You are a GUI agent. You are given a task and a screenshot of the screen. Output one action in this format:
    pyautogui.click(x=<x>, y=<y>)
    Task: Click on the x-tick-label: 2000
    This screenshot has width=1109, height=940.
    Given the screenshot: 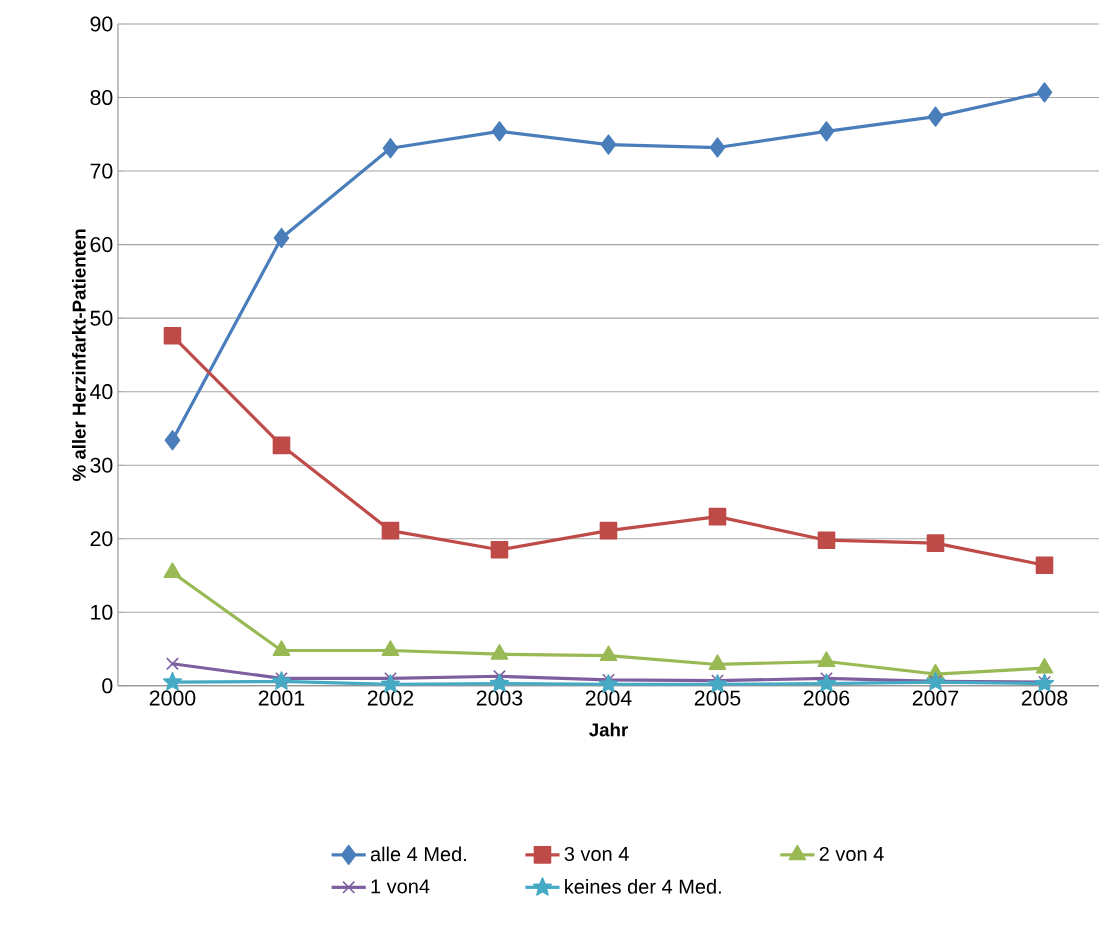 What is the action you would take?
    pyautogui.click(x=172, y=698)
    